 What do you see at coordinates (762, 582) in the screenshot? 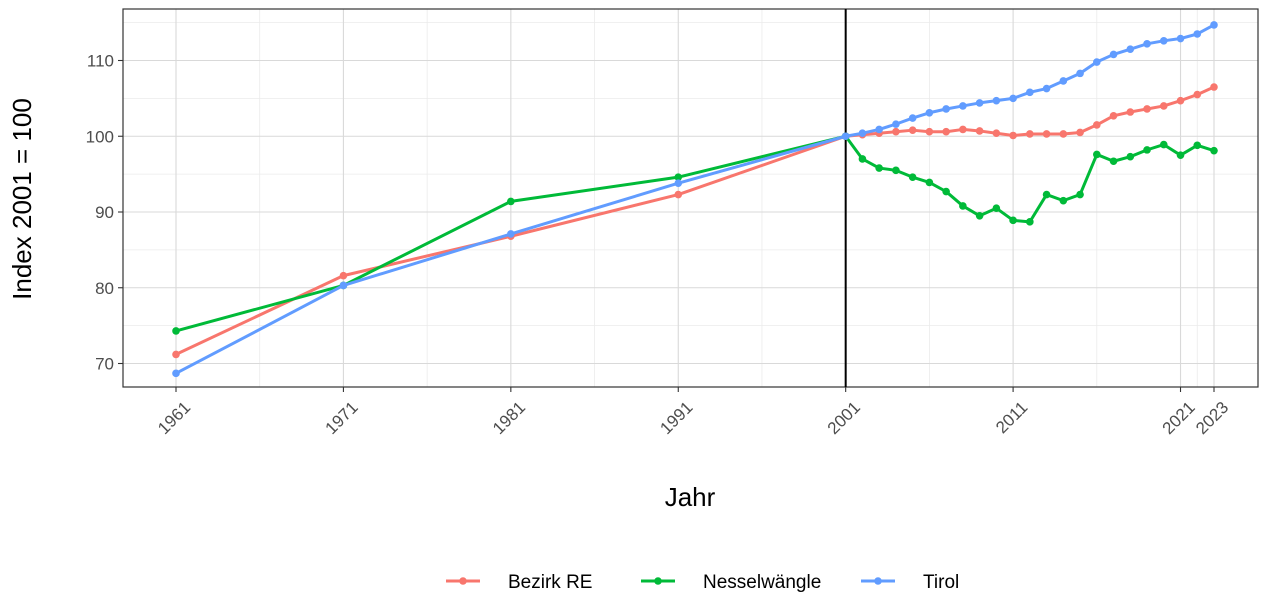
I see `legend-label: Nesselwängle` at bounding box center [762, 582].